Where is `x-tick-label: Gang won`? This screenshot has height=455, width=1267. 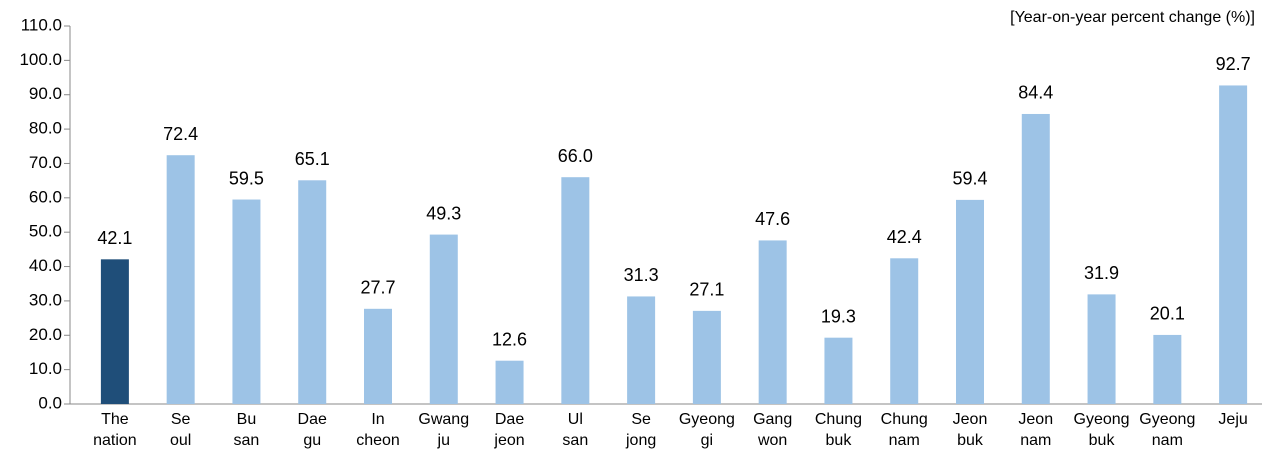
x-tick-label: Gang won is located at coordinates (773, 430).